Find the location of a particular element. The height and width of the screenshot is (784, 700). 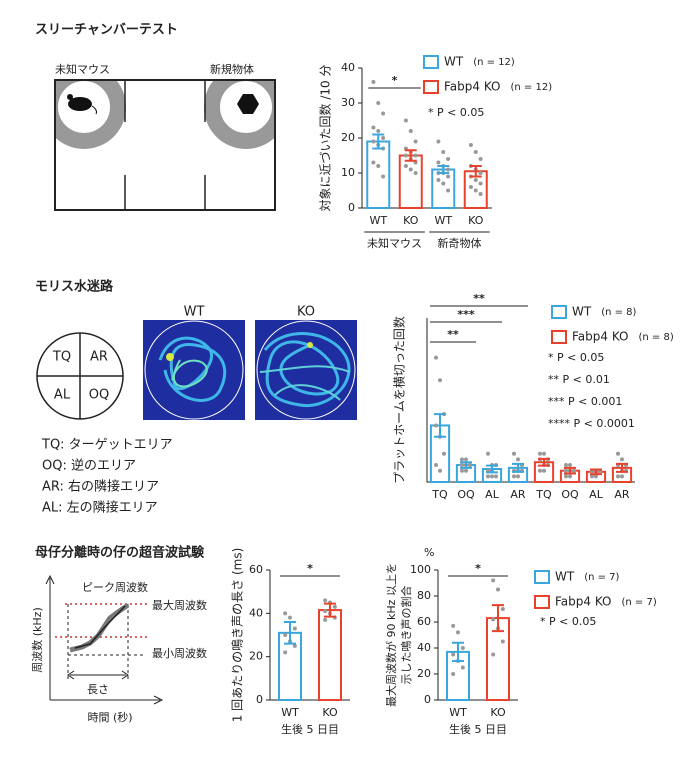

annotation: ** P < 0.01 is located at coordinates (579, 379).